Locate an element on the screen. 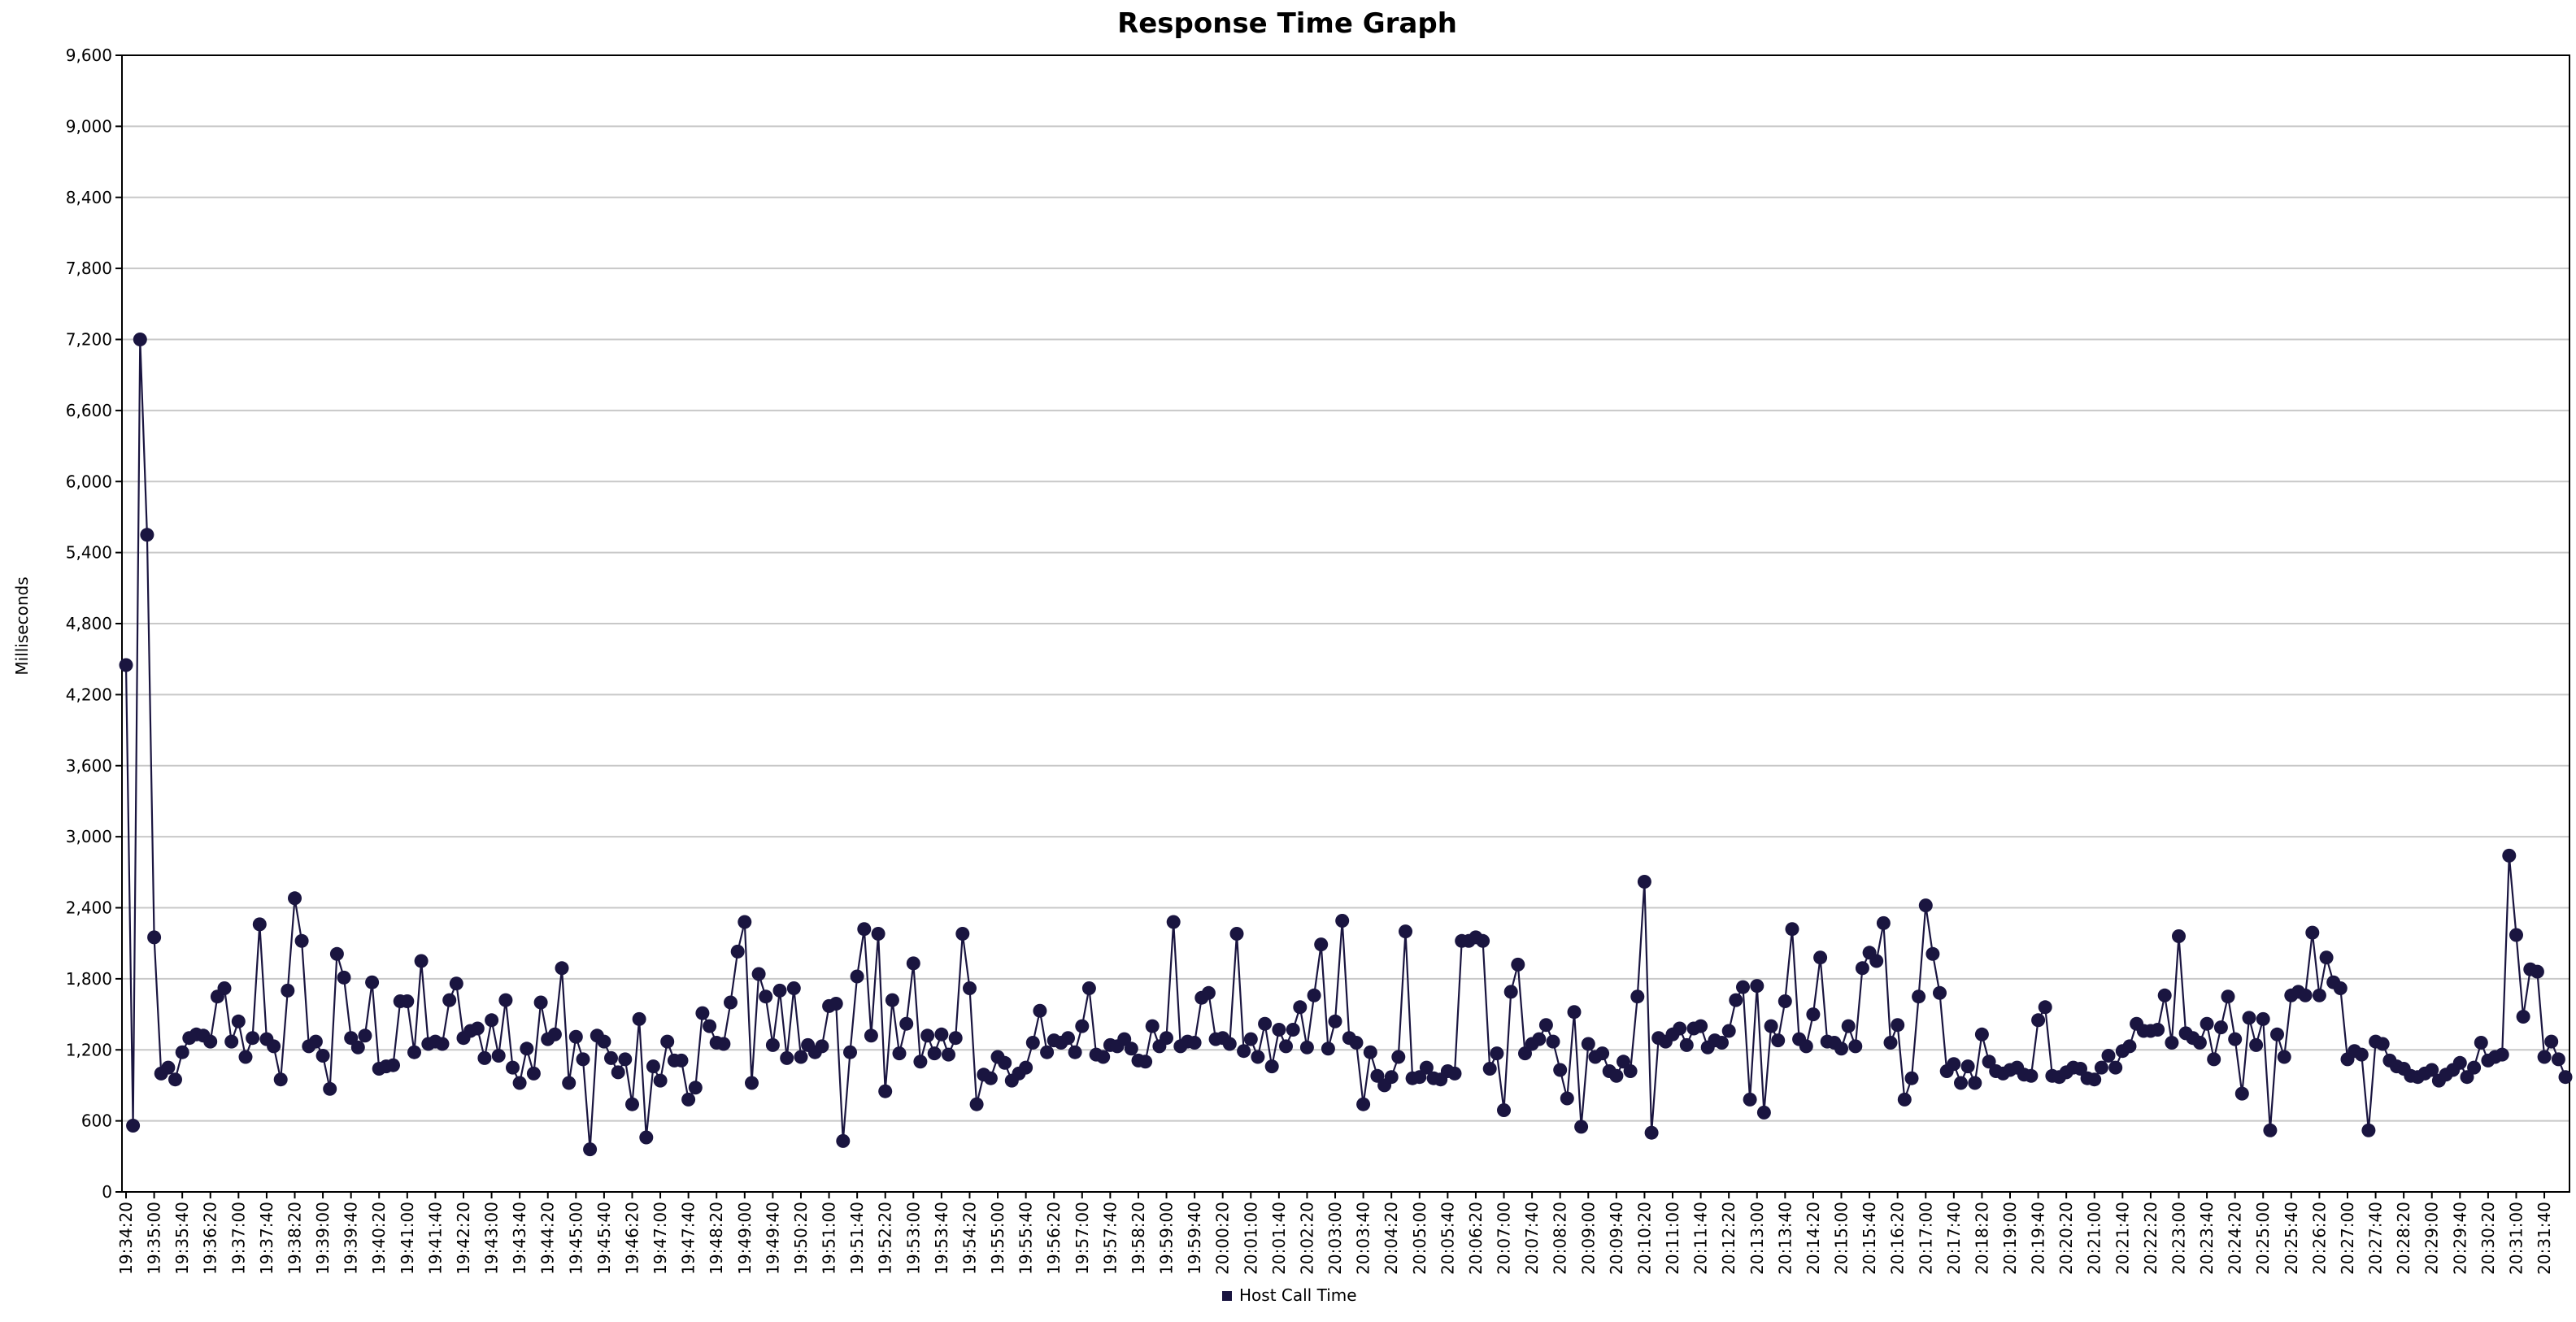 The height and width of the screenshot is (1322, 2576). x-tick-label: 20:16:20 is located at coordinates (1898, 1238).